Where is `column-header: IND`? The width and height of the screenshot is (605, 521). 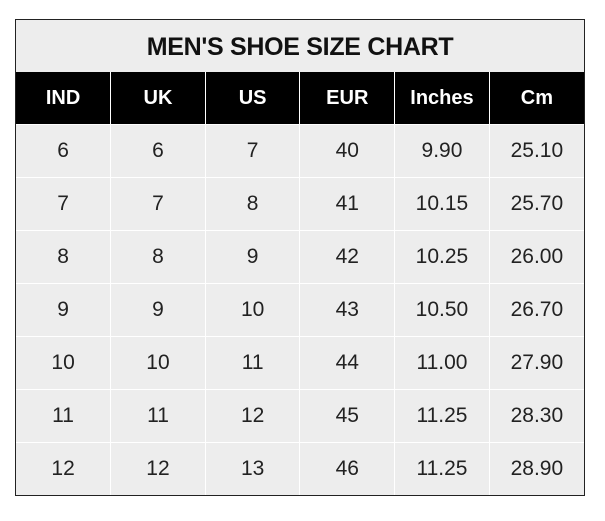 column-header: IND is located at coordinates (64, 98).